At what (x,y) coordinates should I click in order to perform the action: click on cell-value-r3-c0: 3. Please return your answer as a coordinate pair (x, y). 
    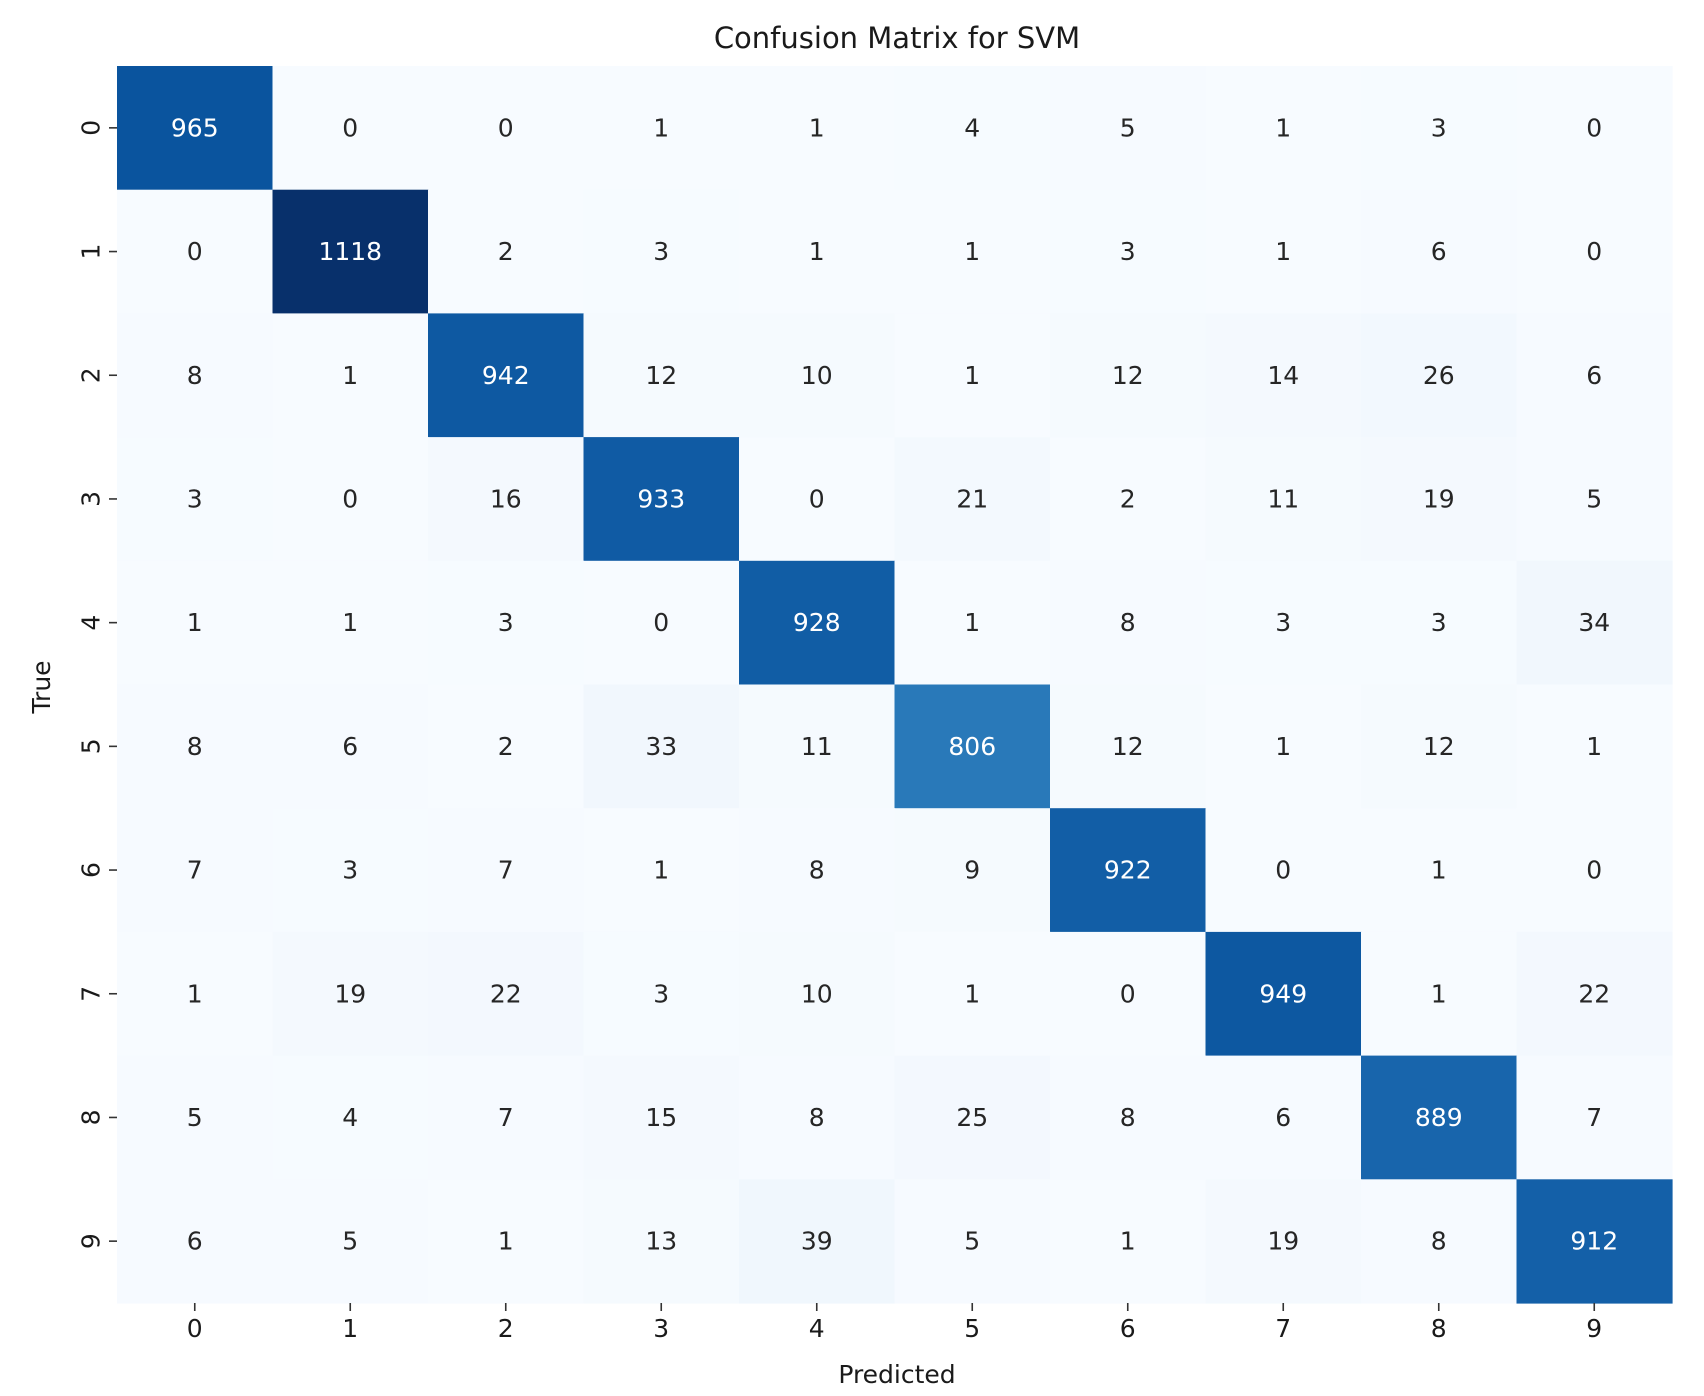
    Looking at the image, I should click on (195, 498).